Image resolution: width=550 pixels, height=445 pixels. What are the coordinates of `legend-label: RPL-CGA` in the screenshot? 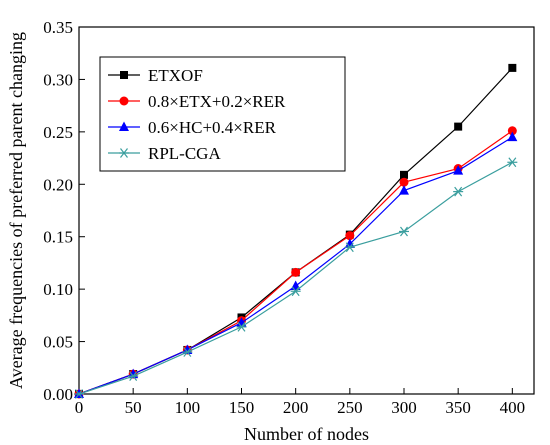 It's located at (184, 153).